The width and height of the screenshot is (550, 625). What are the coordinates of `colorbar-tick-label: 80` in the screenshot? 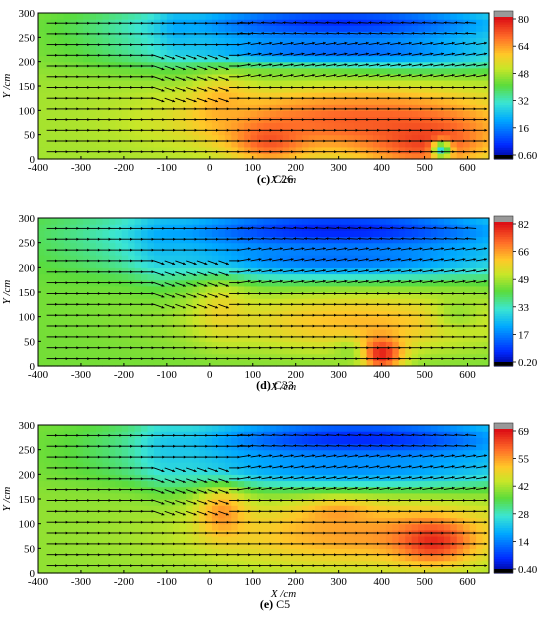 It's located at (524, 20).